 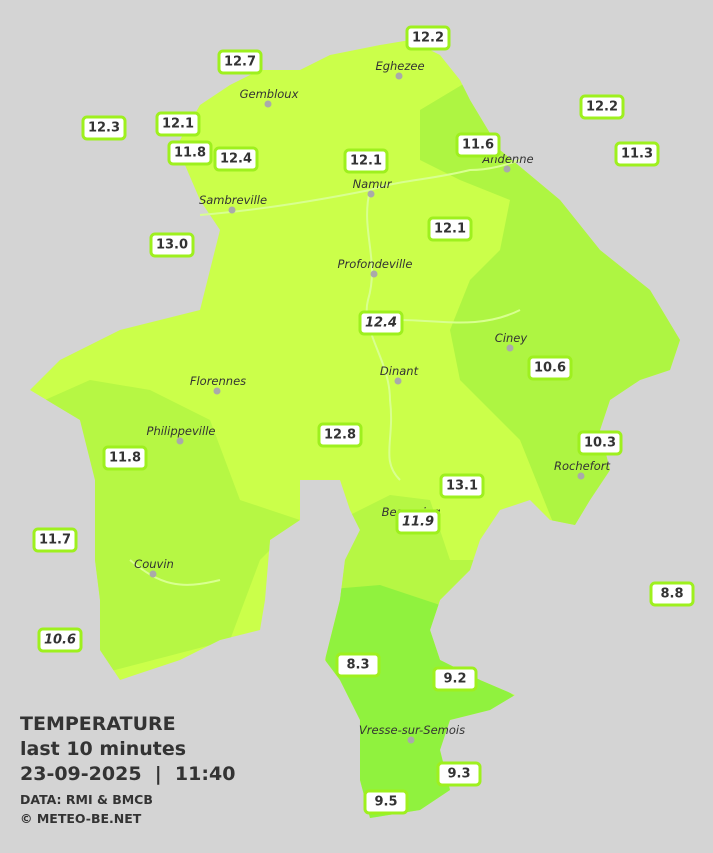 I want to click on station-value: 8.3, so click(x=357, y=665).